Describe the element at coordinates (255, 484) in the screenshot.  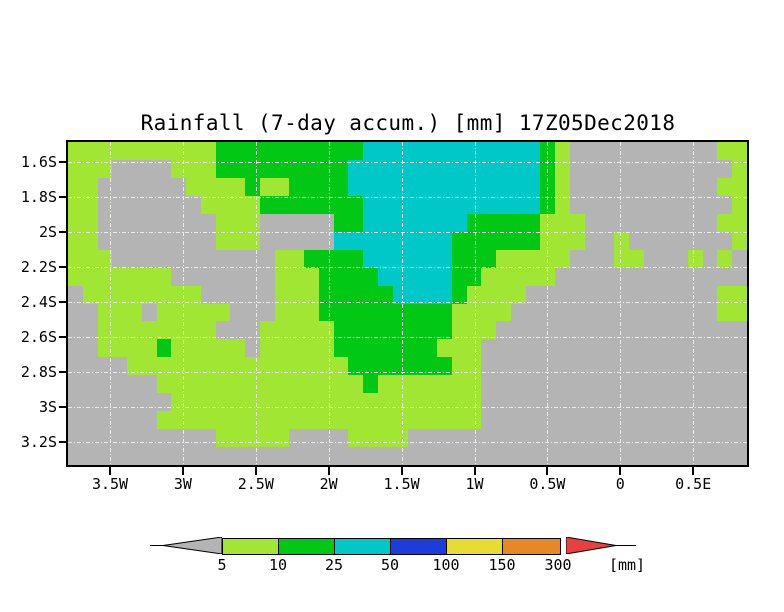
I see `x-tick-label: 2.5W` at that location.